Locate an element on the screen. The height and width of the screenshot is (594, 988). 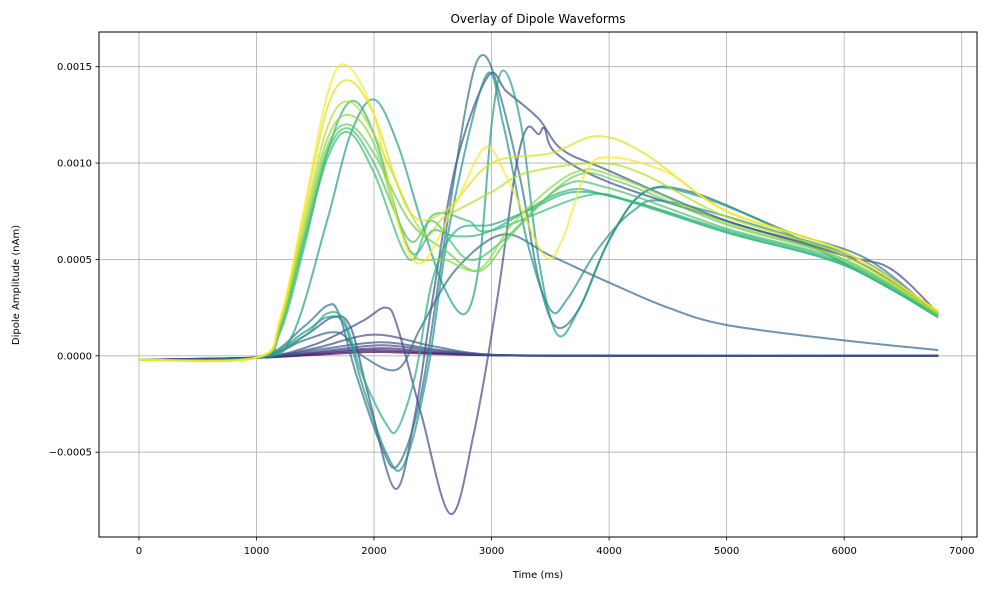
x-tick-label: 4000 is located at coordinates (608, 551).